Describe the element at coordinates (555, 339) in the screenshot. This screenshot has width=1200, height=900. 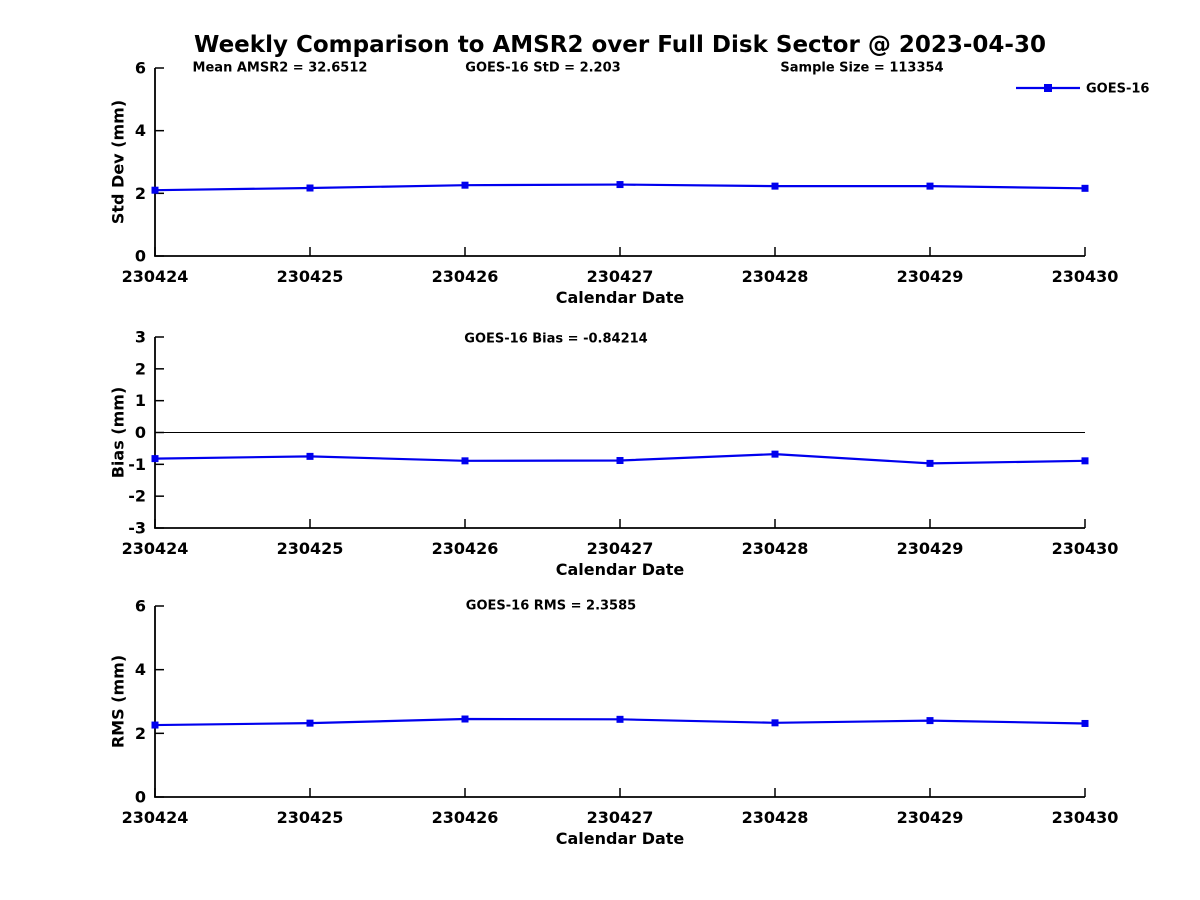
I see `annotation: GOES-16 Bias = -0.84214` at that location.